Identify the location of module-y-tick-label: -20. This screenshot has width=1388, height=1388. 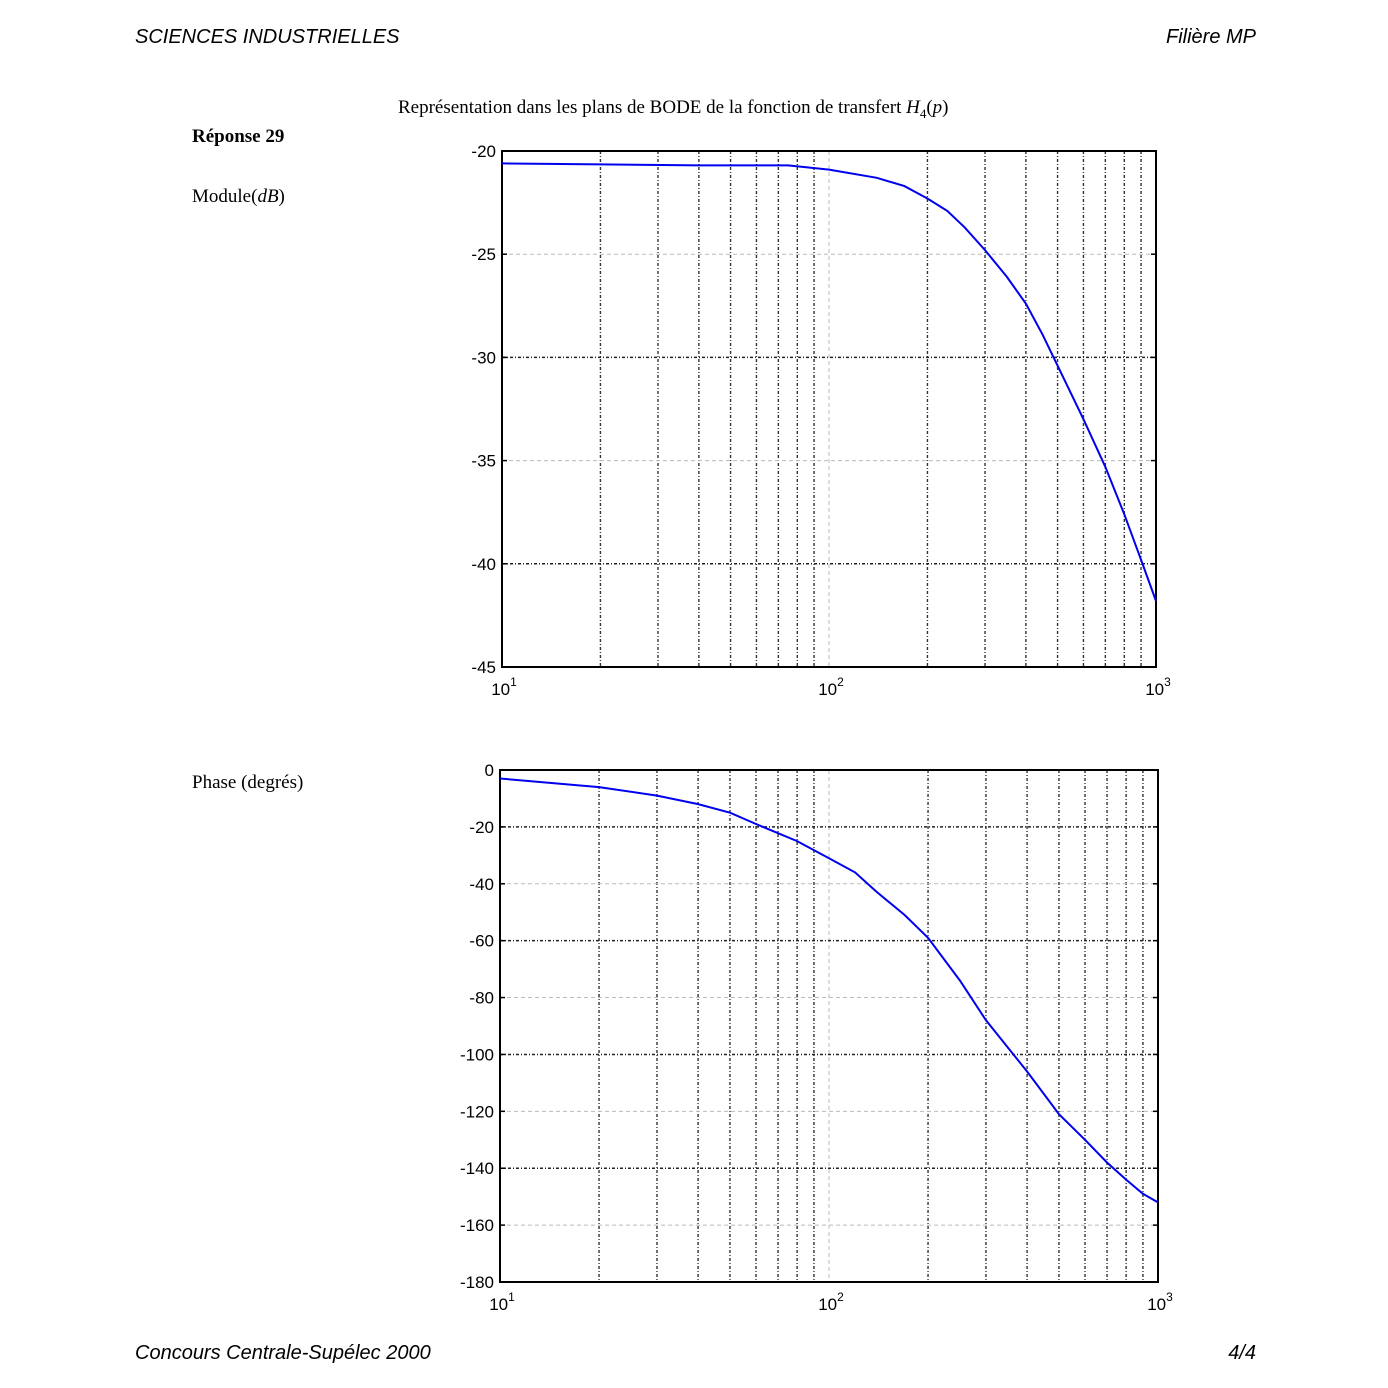
(483, 151).